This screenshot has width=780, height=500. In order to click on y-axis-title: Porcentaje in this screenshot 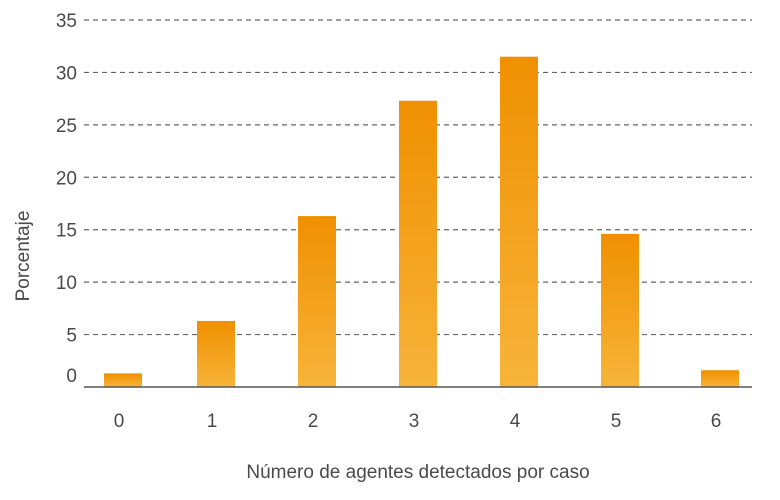, I will do `click(23, 256)`.